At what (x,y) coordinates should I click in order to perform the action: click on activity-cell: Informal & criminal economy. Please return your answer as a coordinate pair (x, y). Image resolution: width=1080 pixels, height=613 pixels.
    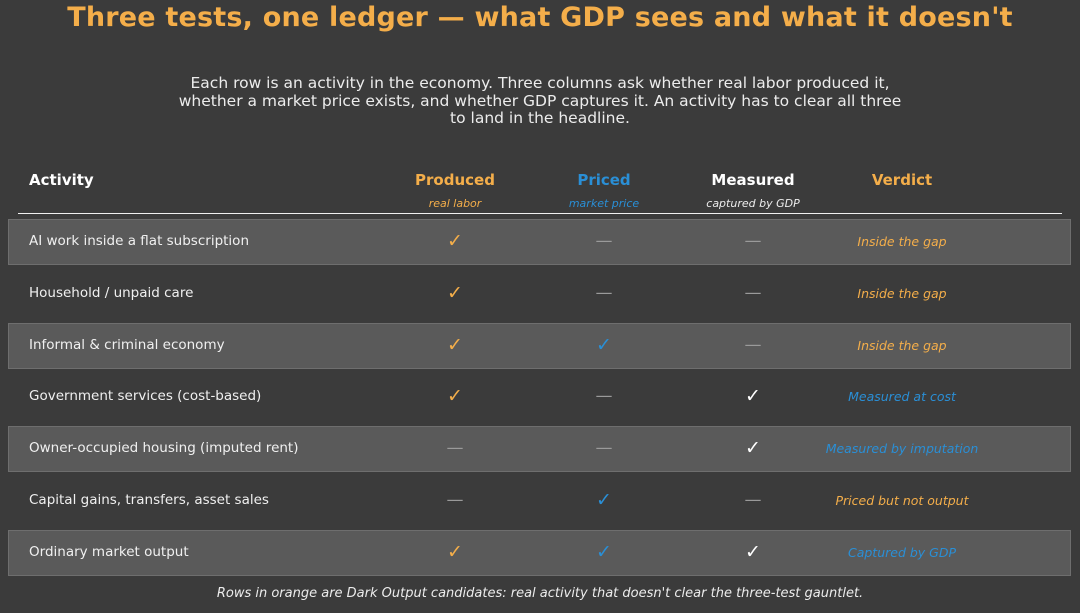
    Looking at the image, I should click on (127, 344).